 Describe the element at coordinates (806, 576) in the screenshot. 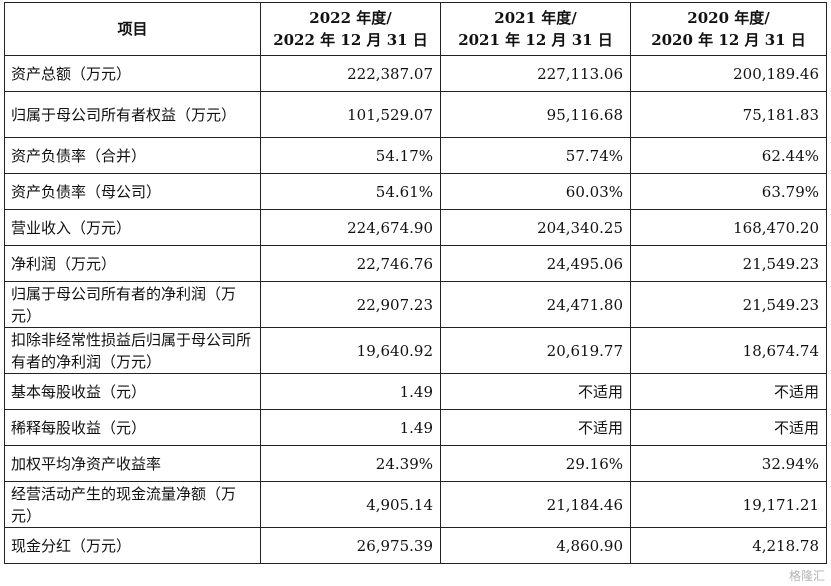

I see `watermark-logo: 格隆汇` at that location.